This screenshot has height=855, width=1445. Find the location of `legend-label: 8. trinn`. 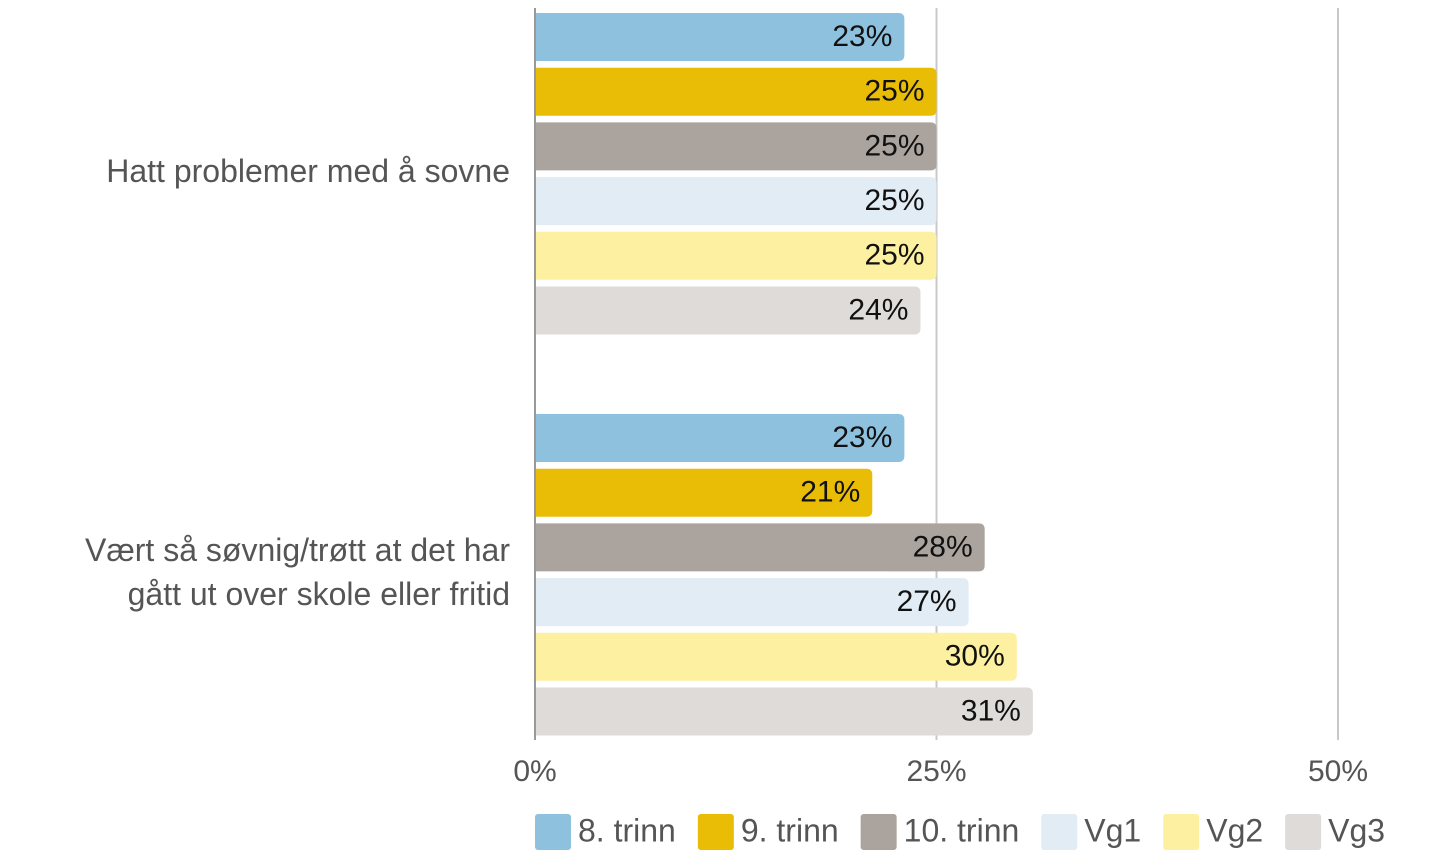

legend-label: 8. trinn is located at coordinates (627, 830).